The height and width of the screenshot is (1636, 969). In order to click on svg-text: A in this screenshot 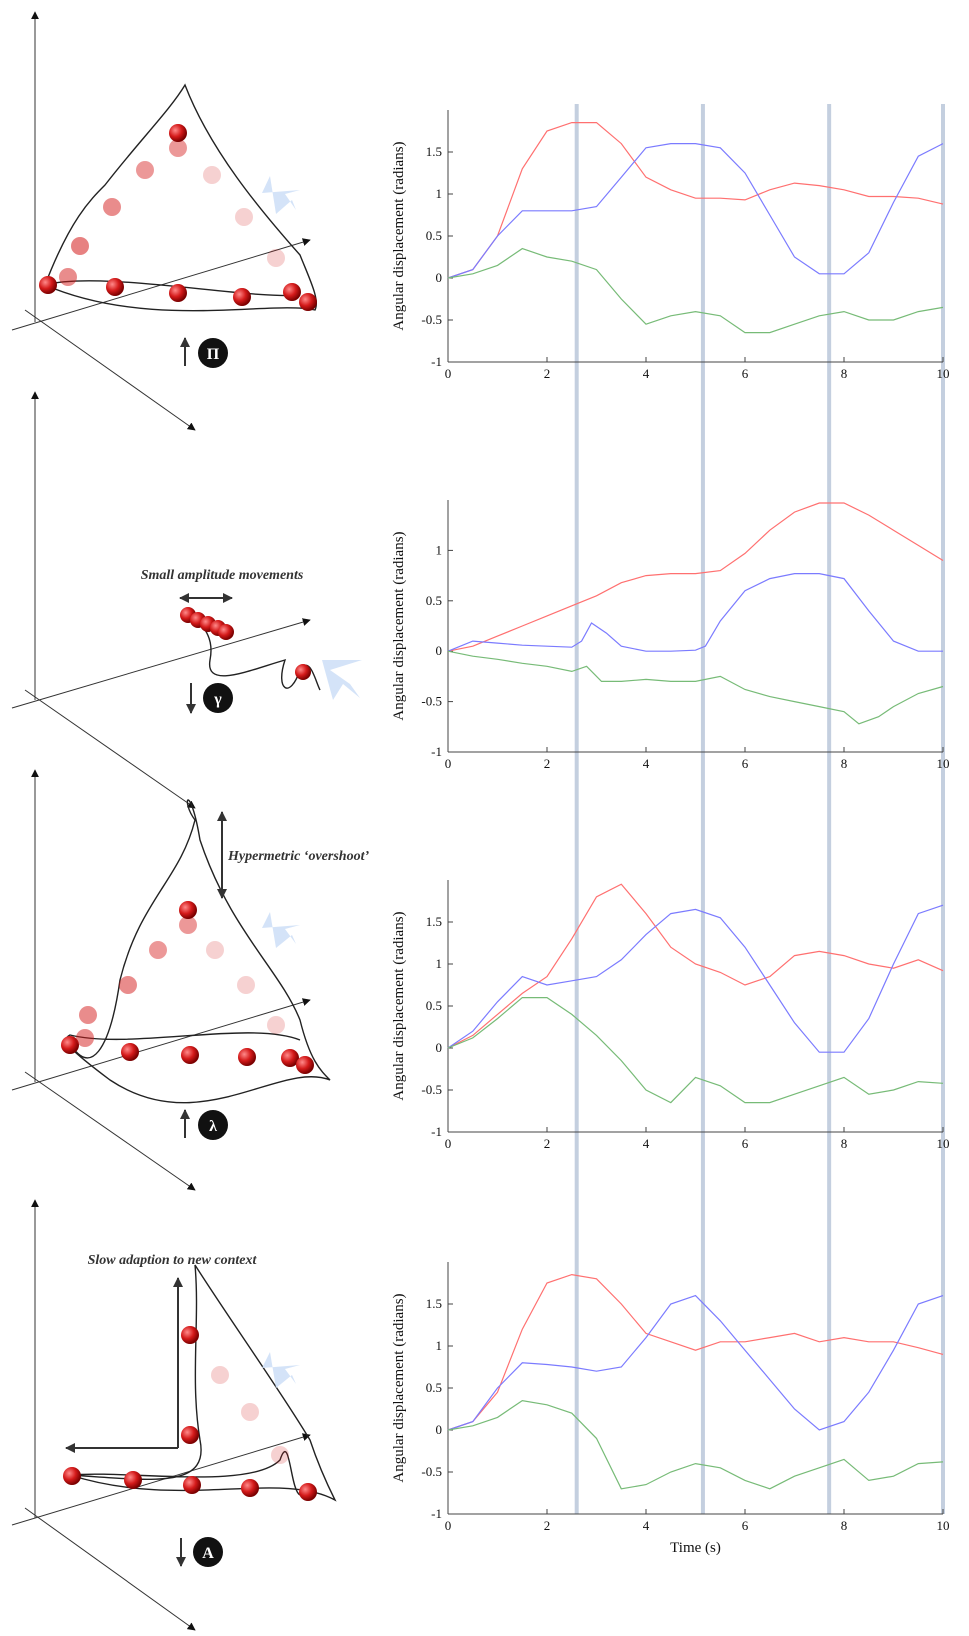, I will do `click(208, 1553)`.